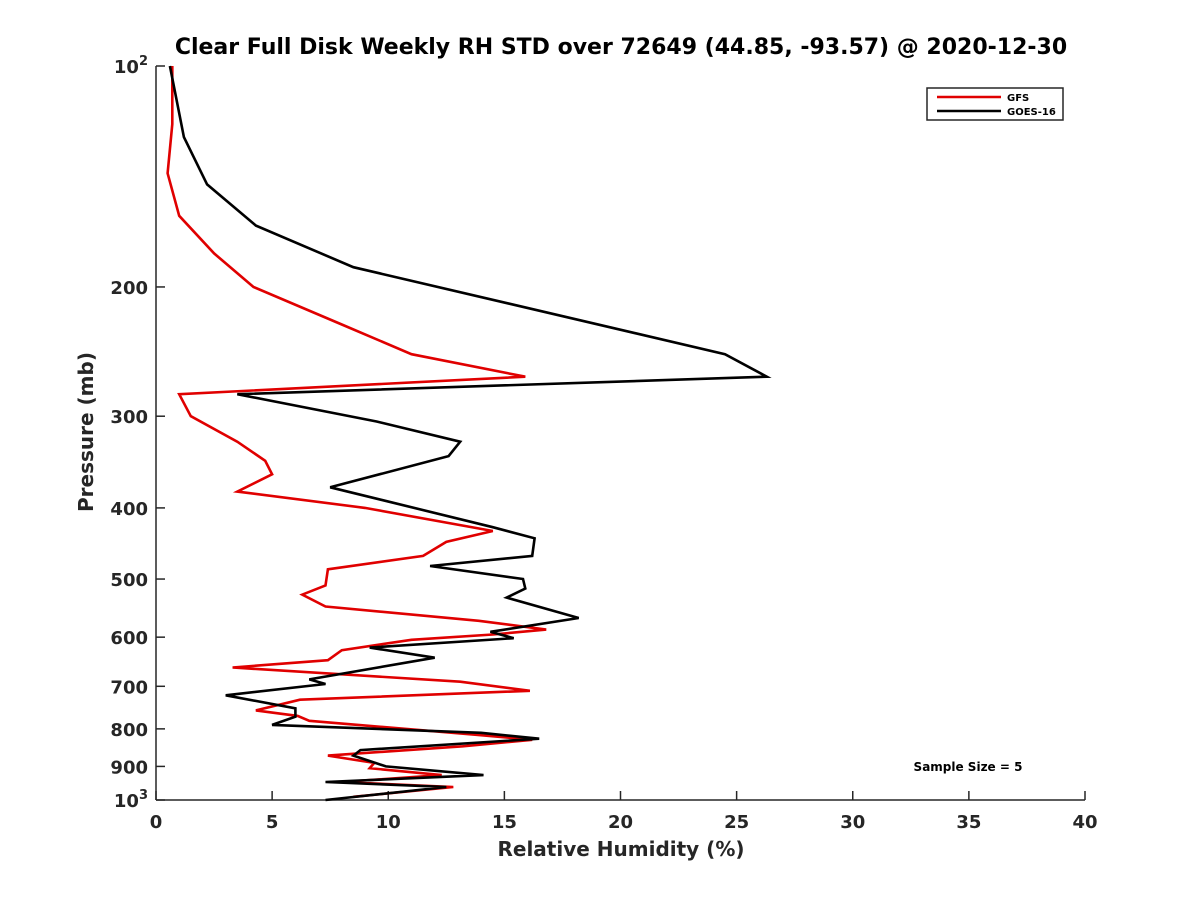  Describe the element at coordinates (156, 822) in the screenshot. I see `x-tick-label: 0` at that location.